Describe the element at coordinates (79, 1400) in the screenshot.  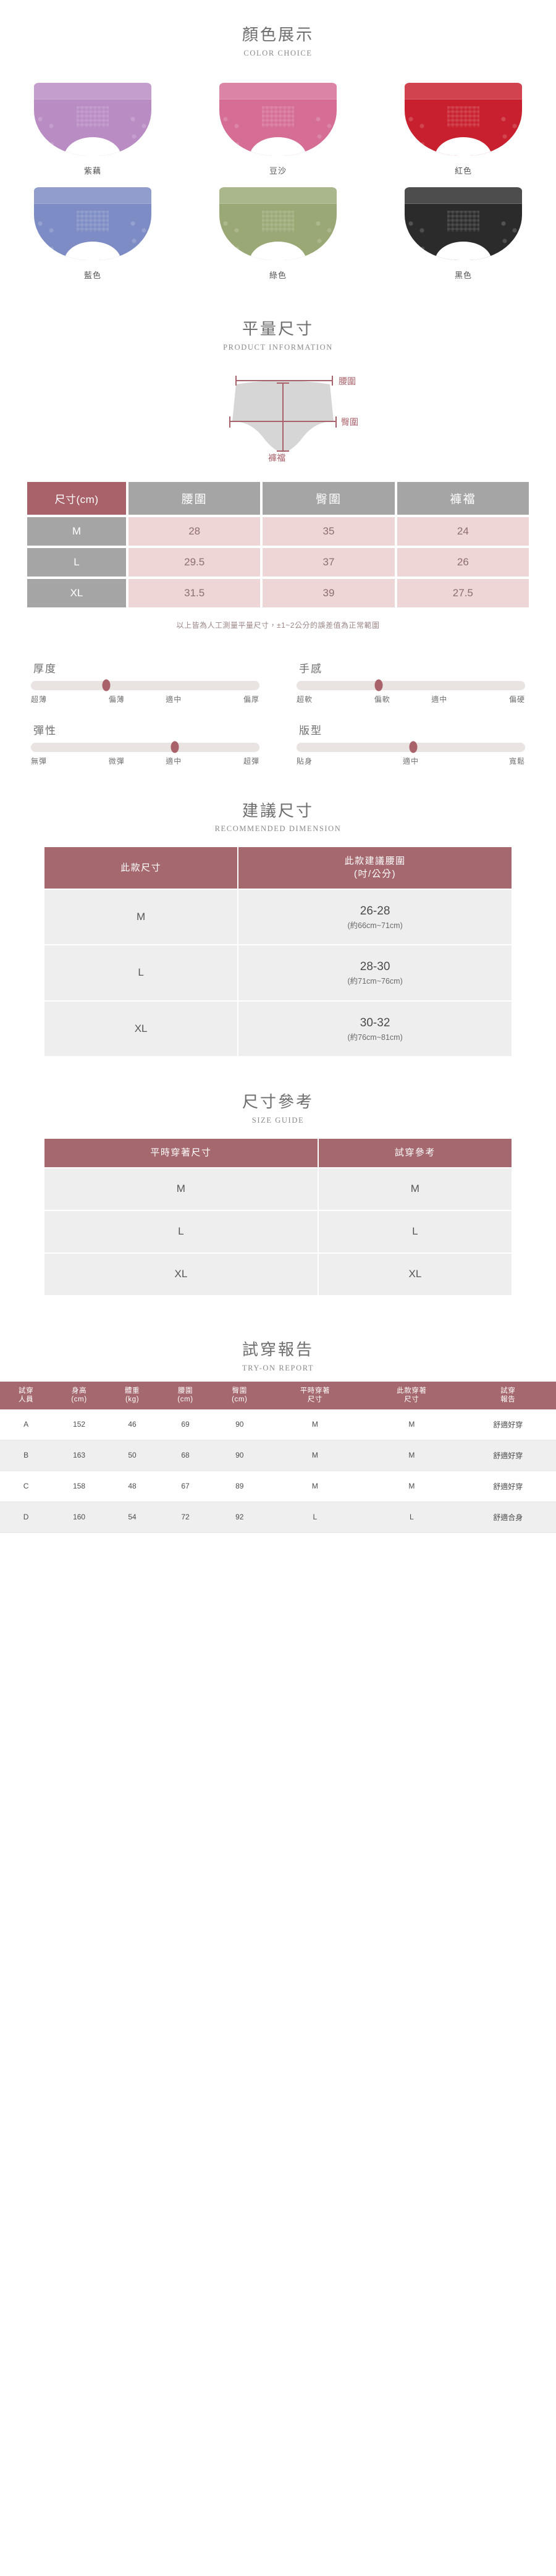
I see `tryon-header-line2: (cm)` at that location.